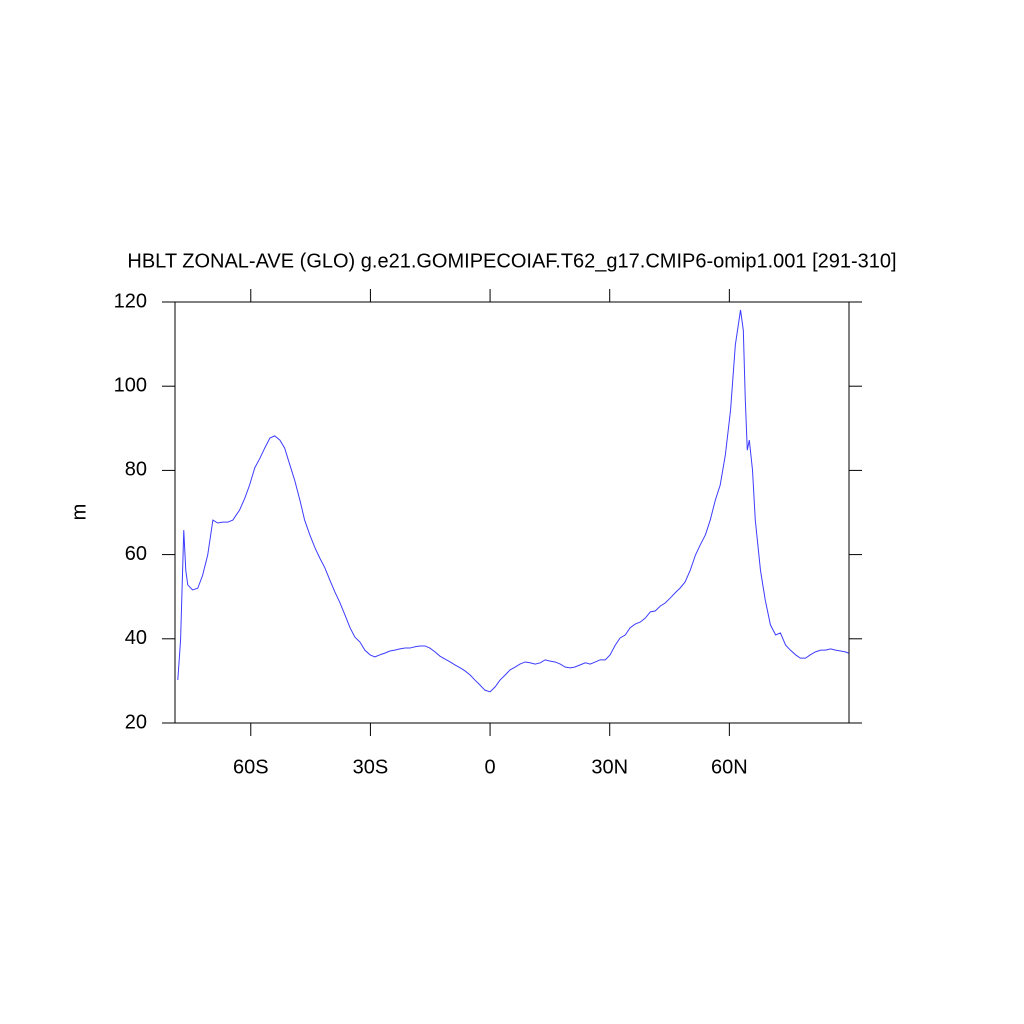 The height and width of the screenshot is (1024, 1024). What do you see at coordinates (609, 767) in the screenshot?
I see `x-tick-label: 30N` at bounding box center [609, 767].